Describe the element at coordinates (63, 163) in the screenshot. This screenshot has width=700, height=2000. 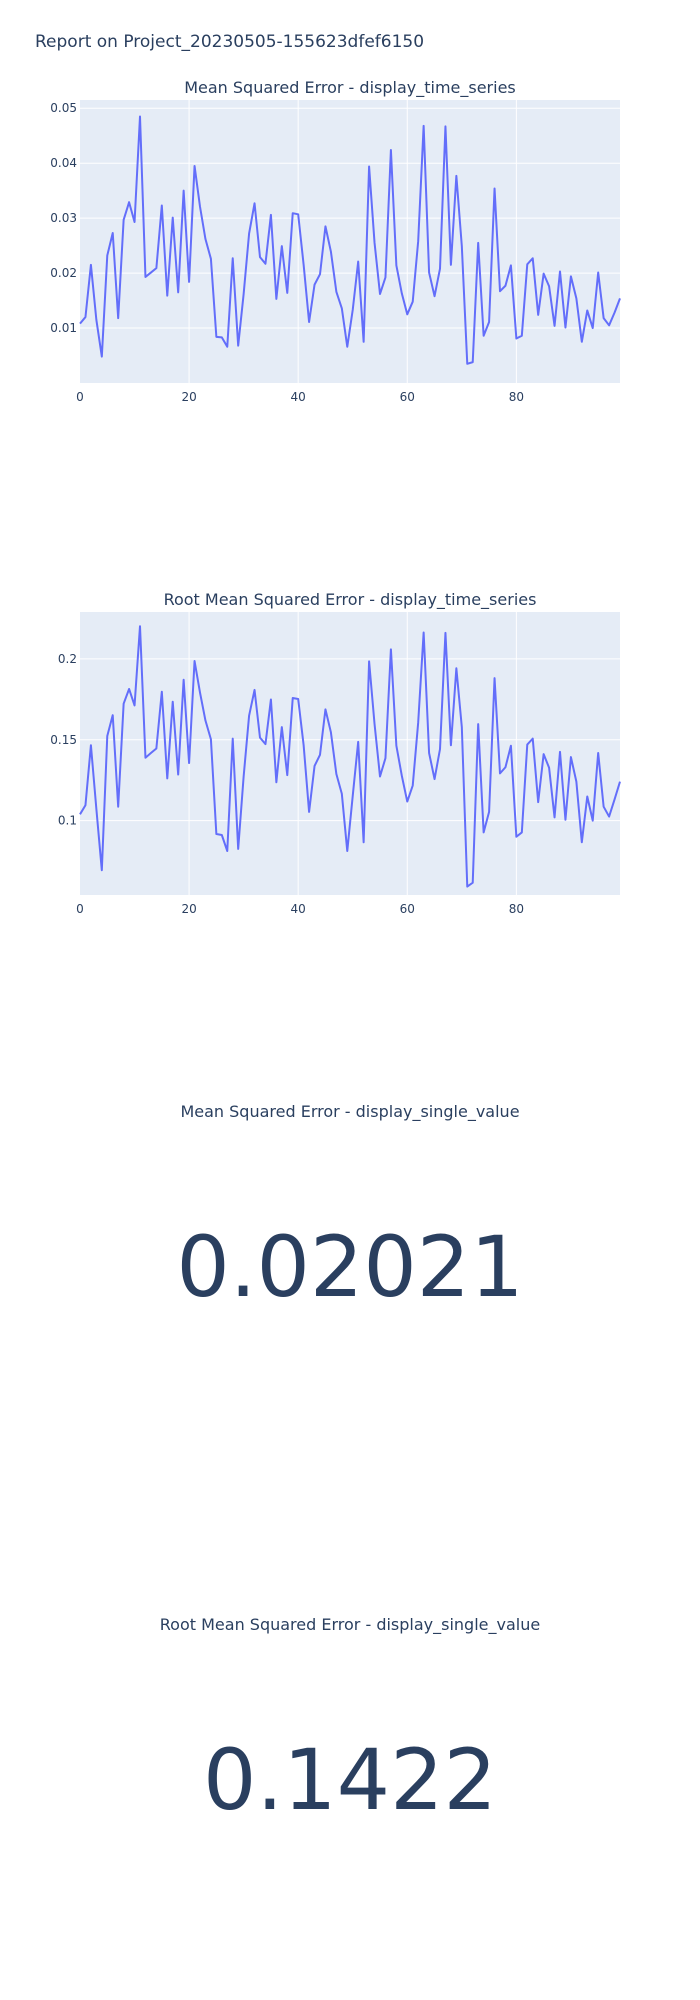
I see `y-tick-label: 0.04` at that location.